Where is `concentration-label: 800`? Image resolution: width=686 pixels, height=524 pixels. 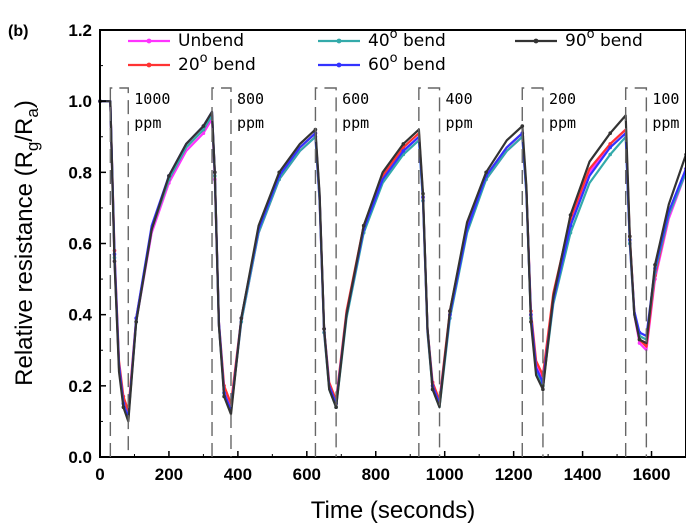 concentration-label: 800 is located at coordinates (250, 99).